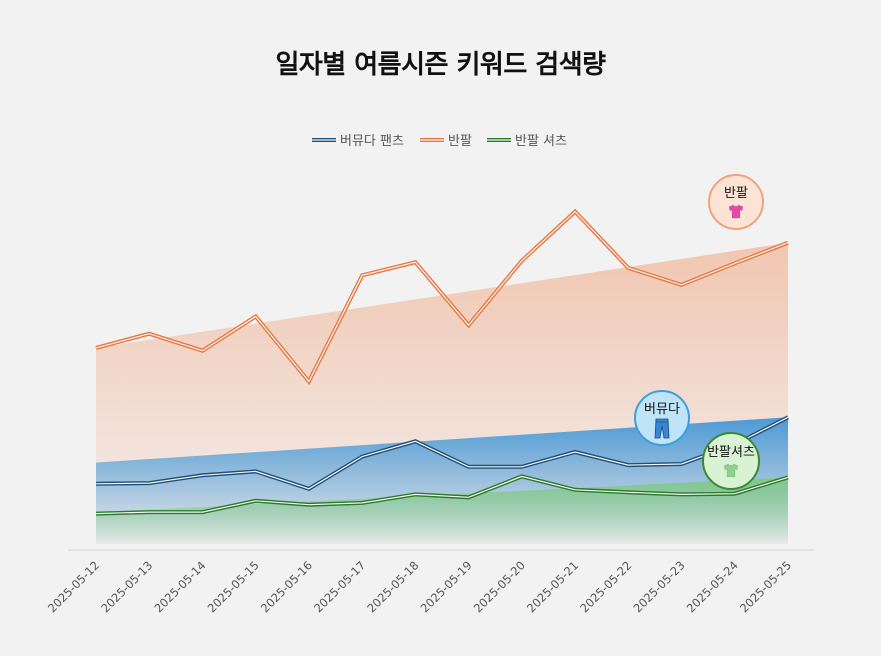 The height and width of the screenshot is (656, 881). I want to click on x-tick-label: 2025-05-23, so click(658, 586).